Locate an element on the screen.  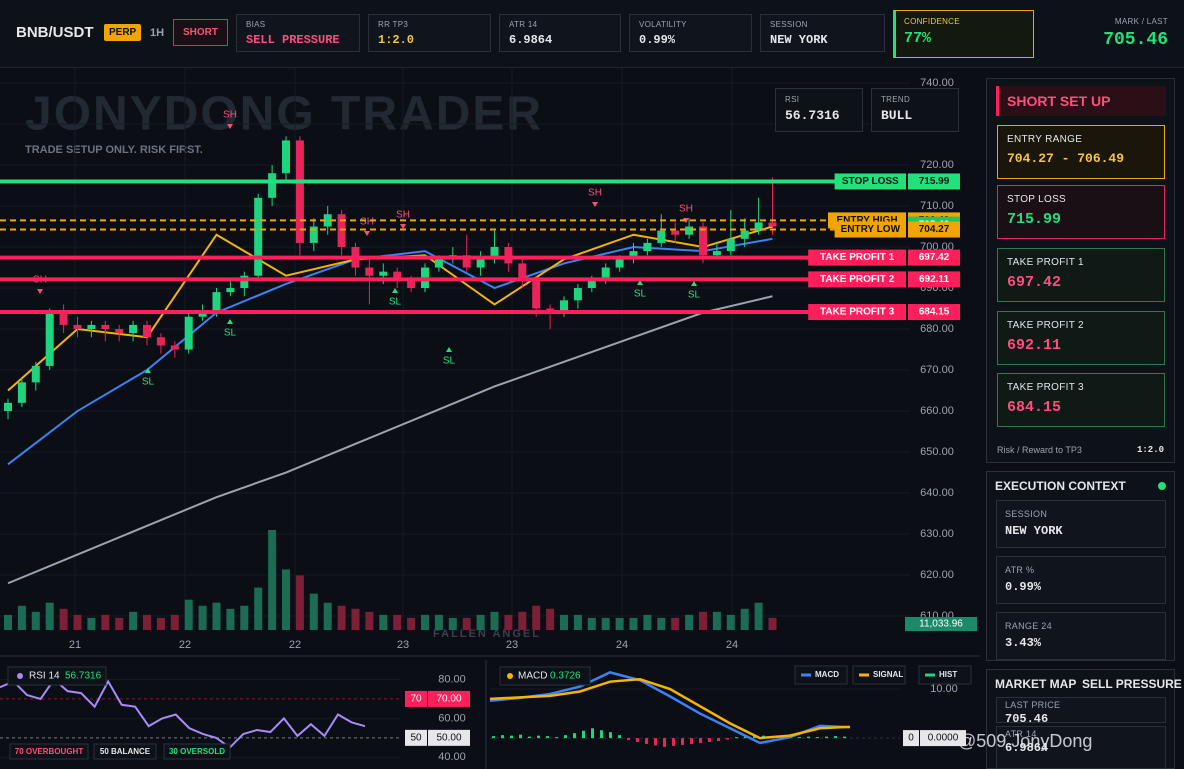
badge: SHORT is located at coordinates (200, 32).